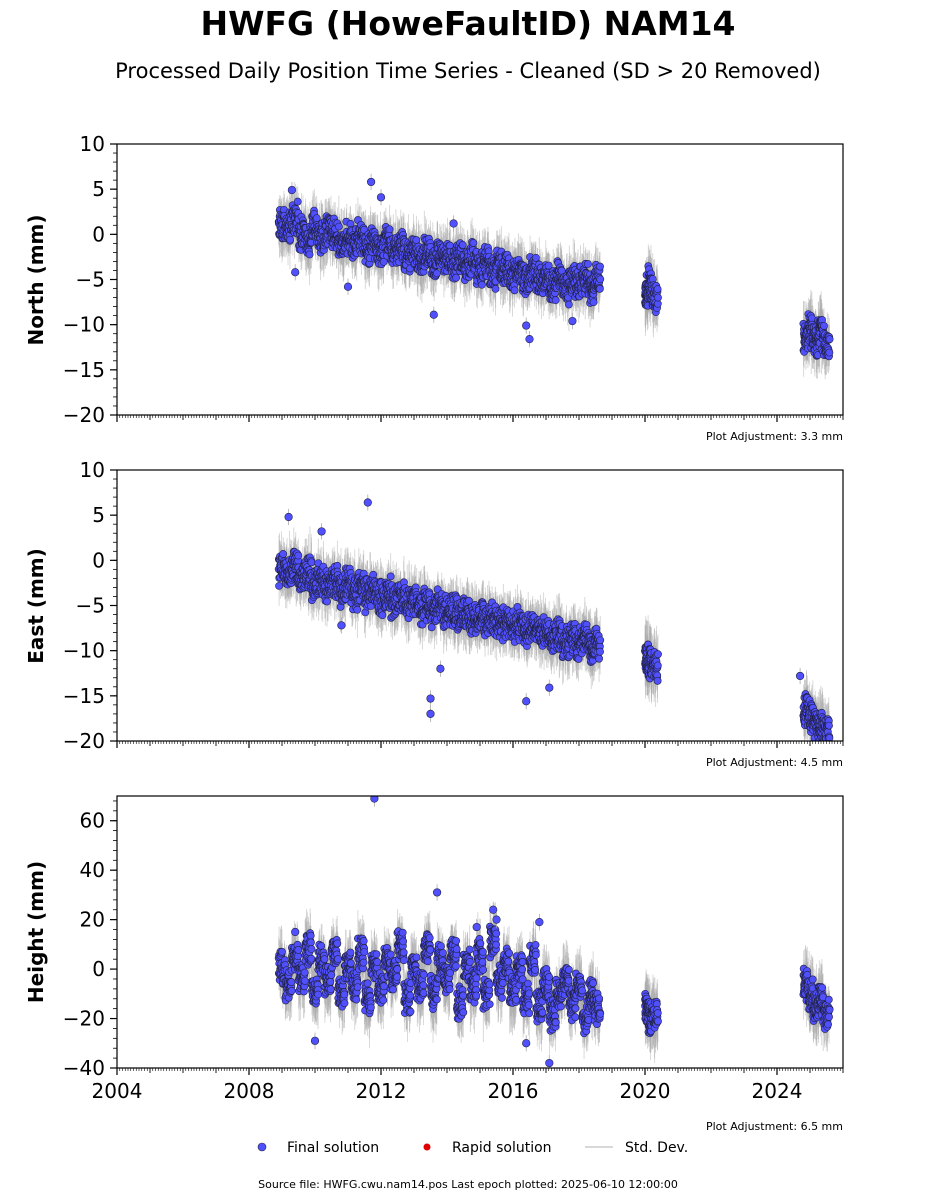 This screenshot has height=1200, width=937. I want to click on chart-title: HWFG (HoweFaultID) NAM14, so click(468, 23).